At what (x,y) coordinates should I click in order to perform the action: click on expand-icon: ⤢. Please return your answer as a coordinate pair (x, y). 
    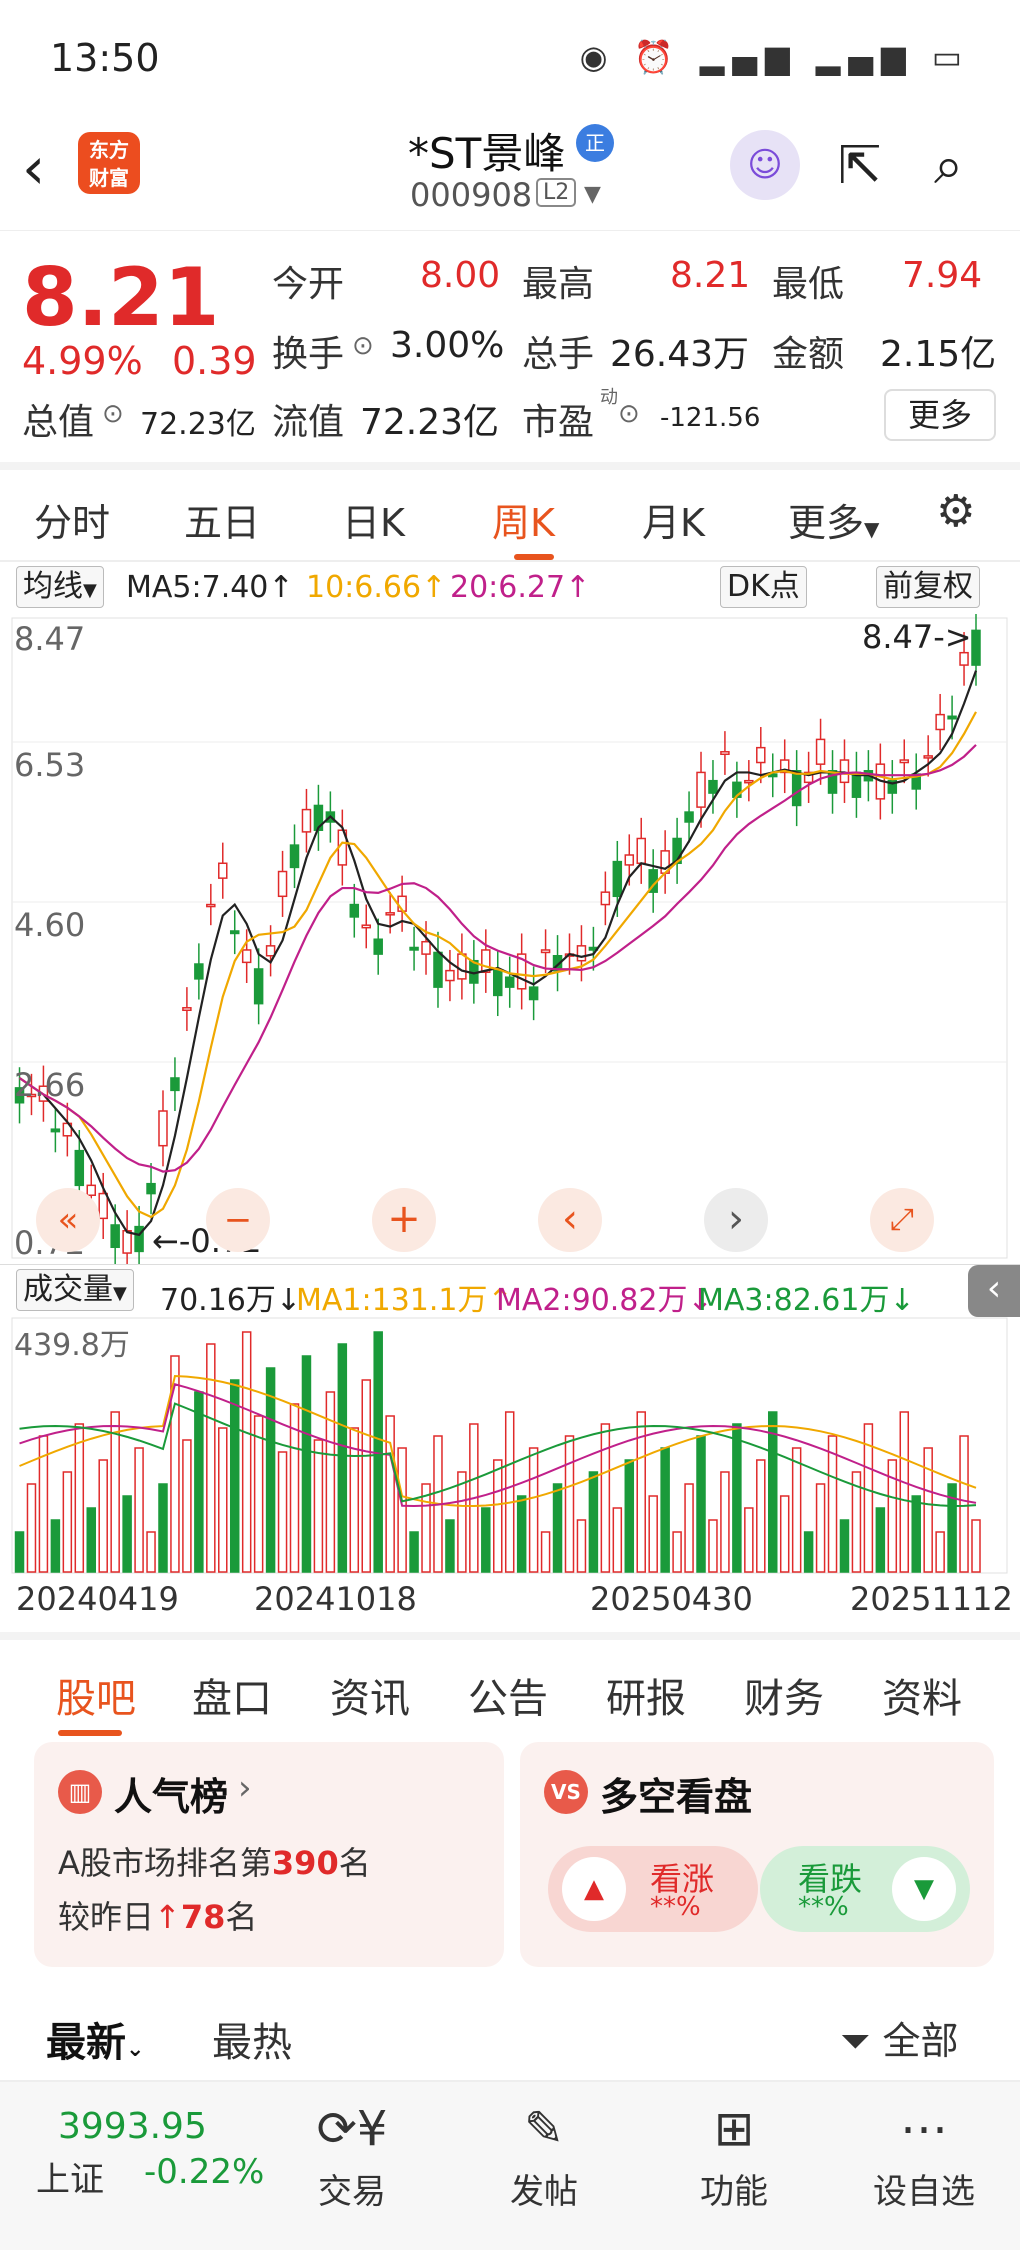
    Looking at the image, I should click on (902, 1220).